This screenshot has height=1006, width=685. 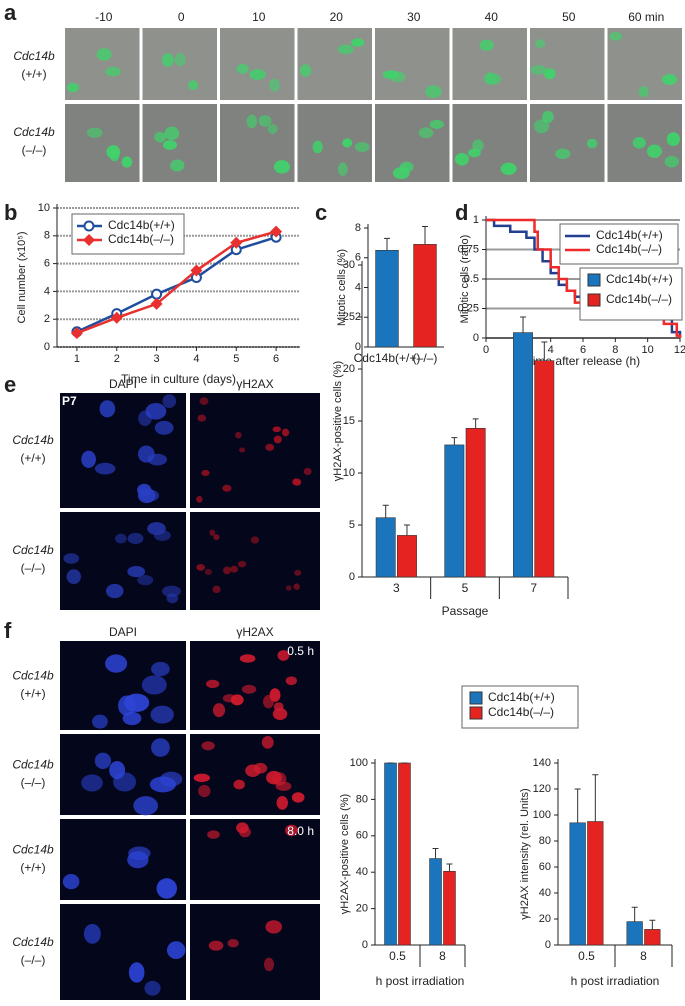 What do you see at coordinates (396, 588) in the screenshot?
I see `x-tick-label: 3` at bounding box center [396, 588].